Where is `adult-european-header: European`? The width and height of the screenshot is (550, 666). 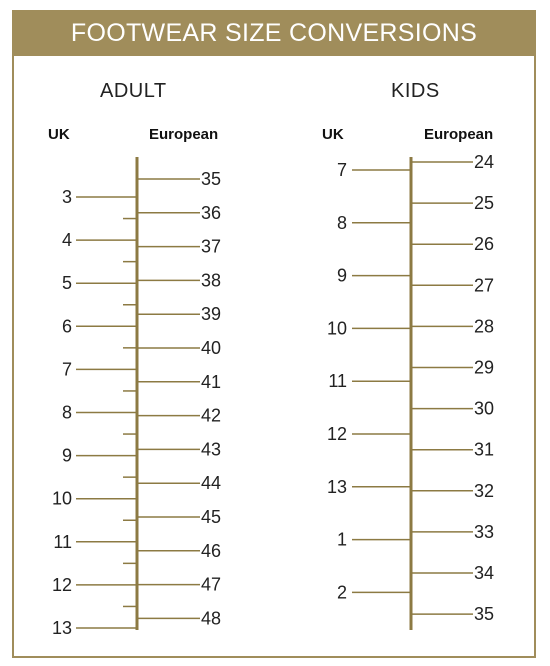
adult-european-header: European is located at coordinates (184, 134).